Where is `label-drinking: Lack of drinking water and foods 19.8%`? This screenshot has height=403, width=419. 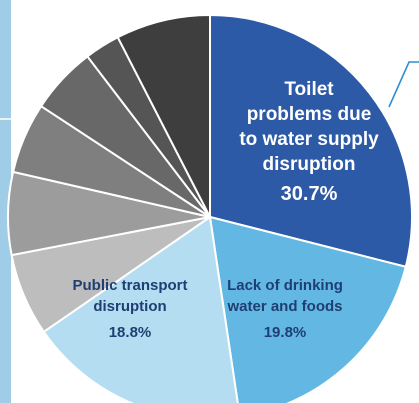 label-drinking: Lack of drinking water and foods 19.8% is located at coordinates (284, 309).